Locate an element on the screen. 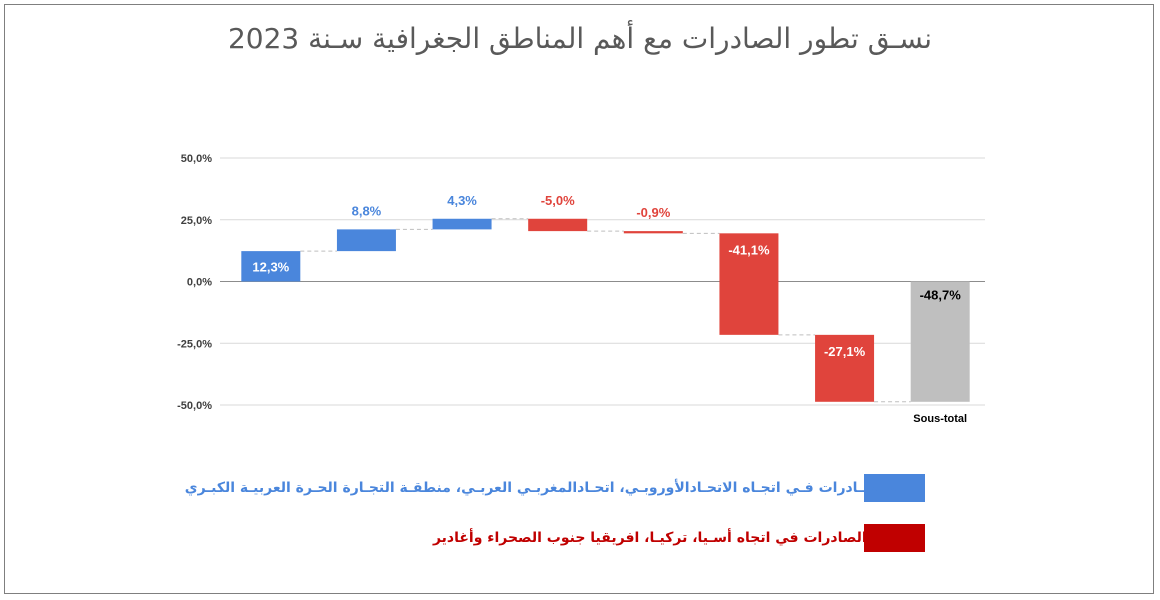 The width and height of the screenshot is (1160, 600). data-label: -27,1% is located at coordinates (845, 351).